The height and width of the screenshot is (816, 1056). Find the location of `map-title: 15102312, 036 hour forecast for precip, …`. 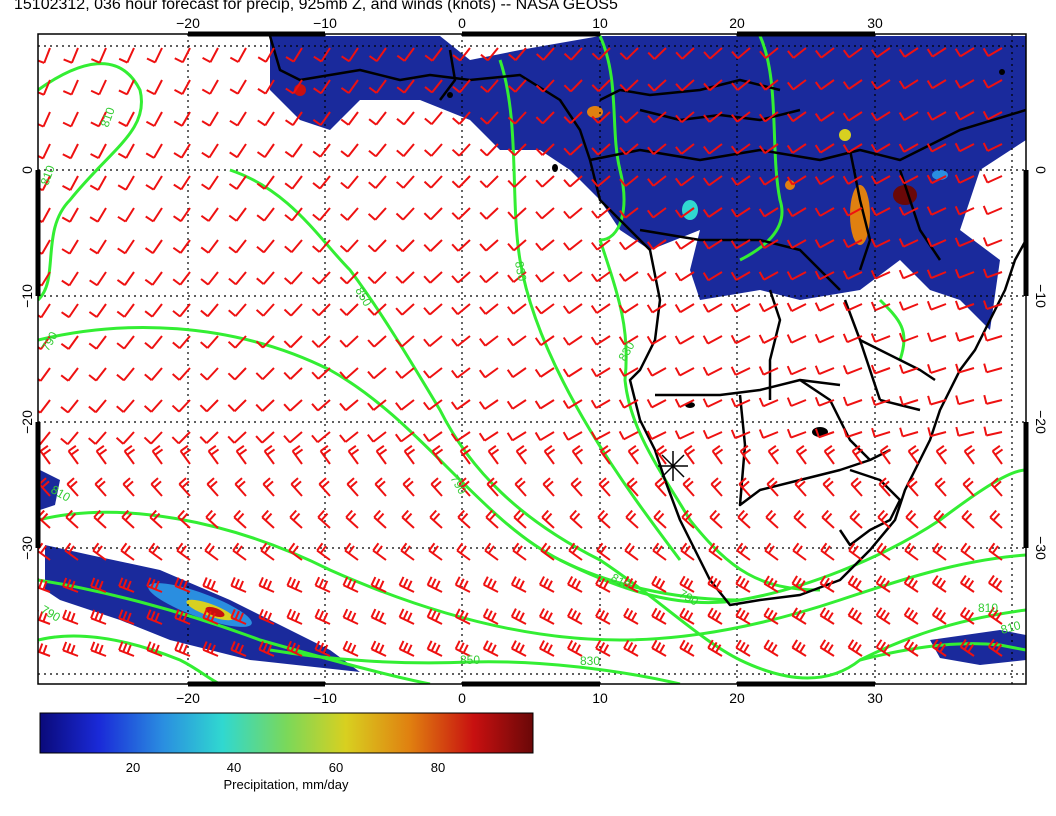

map-title: 15102312, 036 hour forecast for precip, … is located at coordinates (316, 6).